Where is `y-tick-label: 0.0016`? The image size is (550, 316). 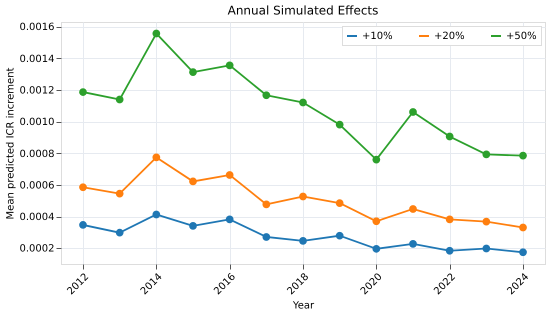
y-tick-label: 0.0016 is located at coordinates (37, 28).